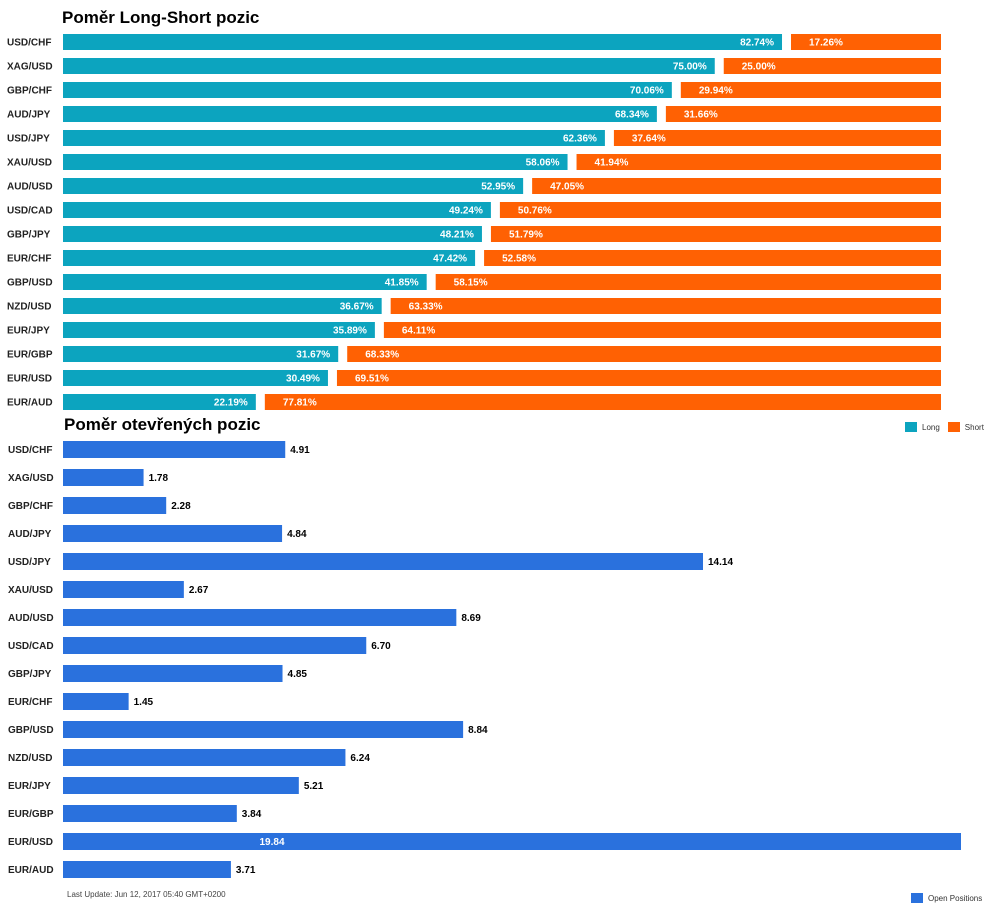  I want to click on op-category-label-xag-usd: XAG/USD, so click(31, 478).